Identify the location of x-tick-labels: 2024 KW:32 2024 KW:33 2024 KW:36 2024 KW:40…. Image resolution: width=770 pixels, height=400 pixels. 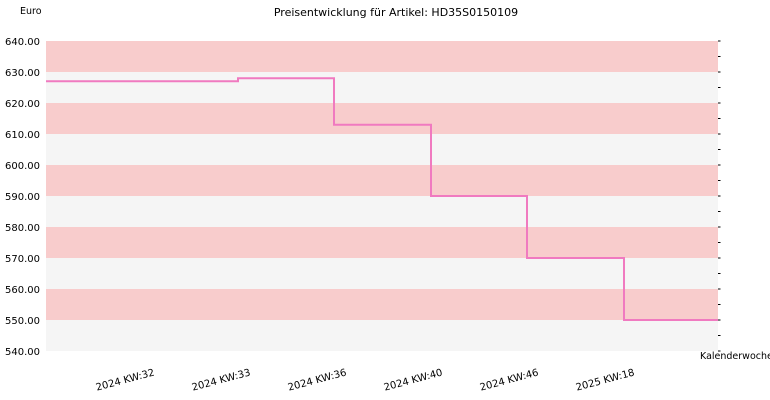
(365, 380).